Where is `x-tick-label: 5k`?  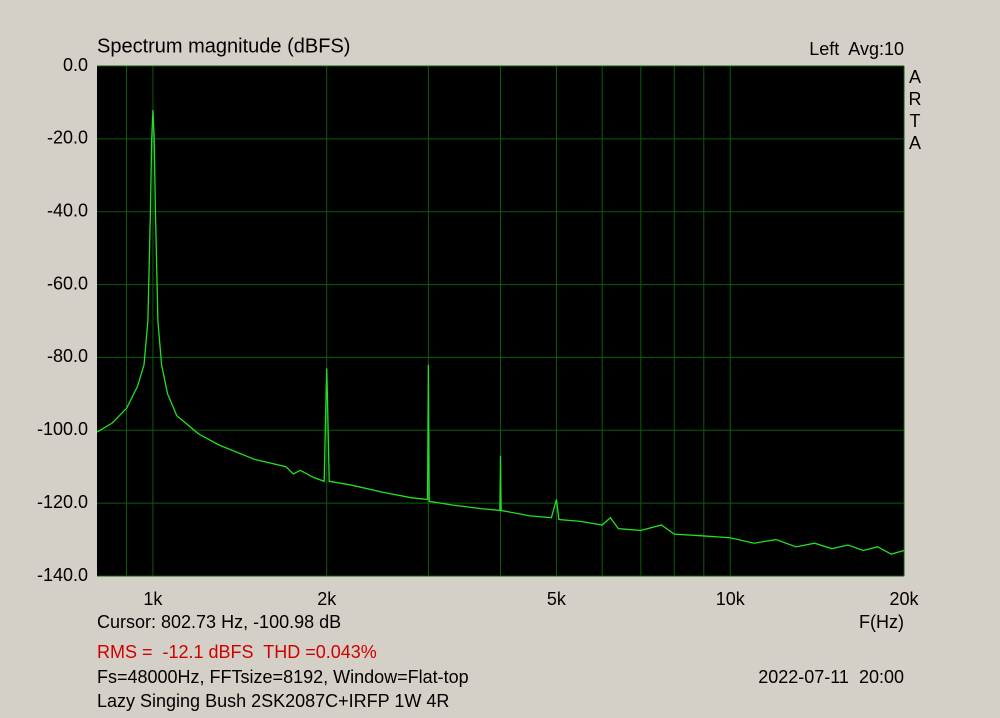 x-tick-label: 5k is located at coordinates (557, 599).